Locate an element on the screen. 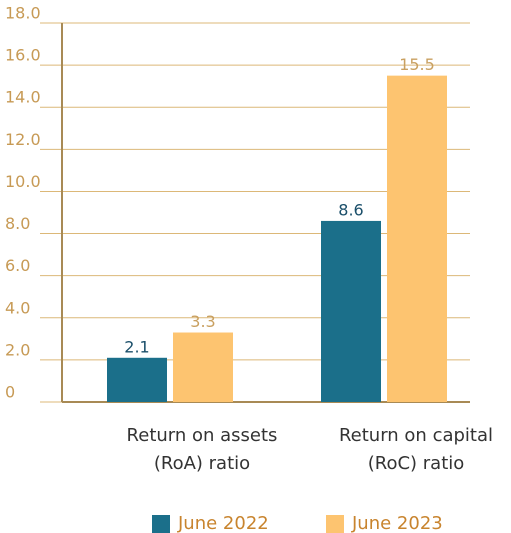 This screenshot has height=533, width=511. x-tick-label: Return on capital (RoC) ratio is located at coordinates (416, 449).